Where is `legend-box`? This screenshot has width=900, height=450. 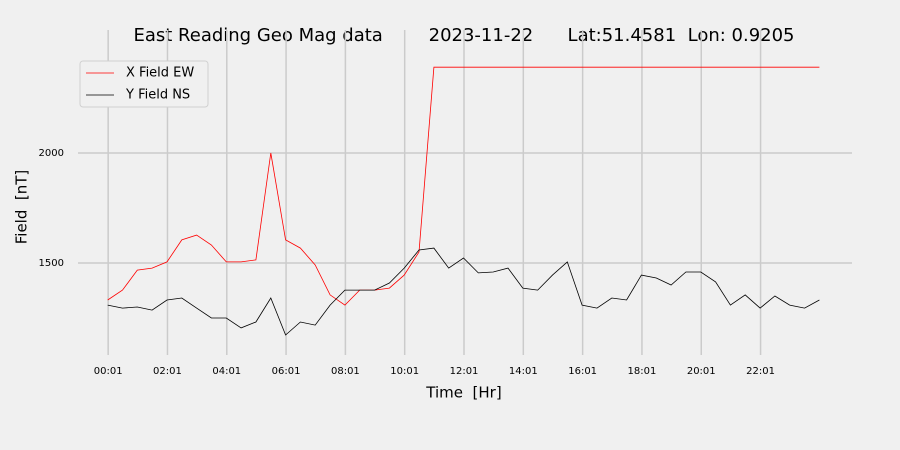 legend-box is located at coordinates (144, 84).